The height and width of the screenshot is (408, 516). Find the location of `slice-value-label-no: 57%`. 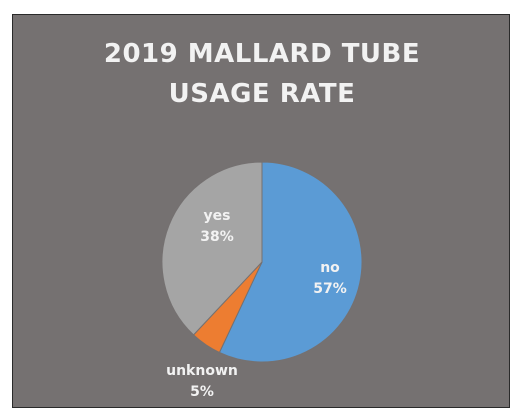

slice-value-label-no: 57% is located at coordinates (330, 289).